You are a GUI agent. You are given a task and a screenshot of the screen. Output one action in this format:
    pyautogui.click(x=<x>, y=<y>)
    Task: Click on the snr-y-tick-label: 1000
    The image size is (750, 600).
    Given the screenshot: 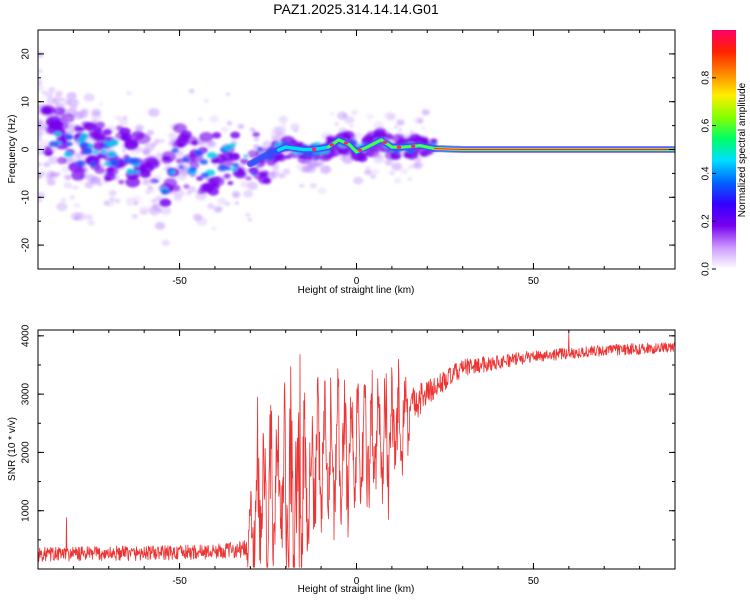 What is the action you would take?
    pyautogui.click(x=26, y=510)
    